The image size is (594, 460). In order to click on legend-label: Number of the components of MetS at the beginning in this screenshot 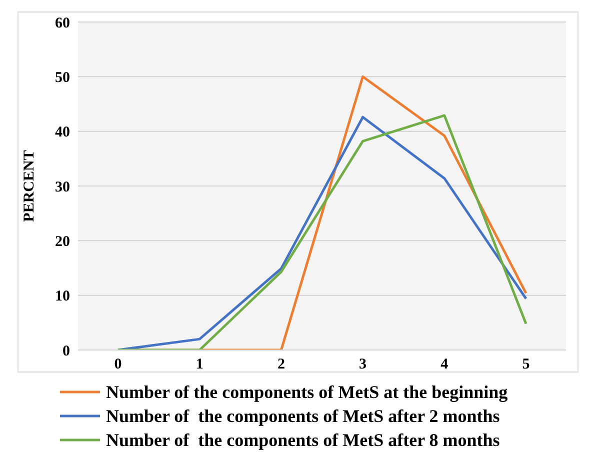, I will do `click(307, 392)`.